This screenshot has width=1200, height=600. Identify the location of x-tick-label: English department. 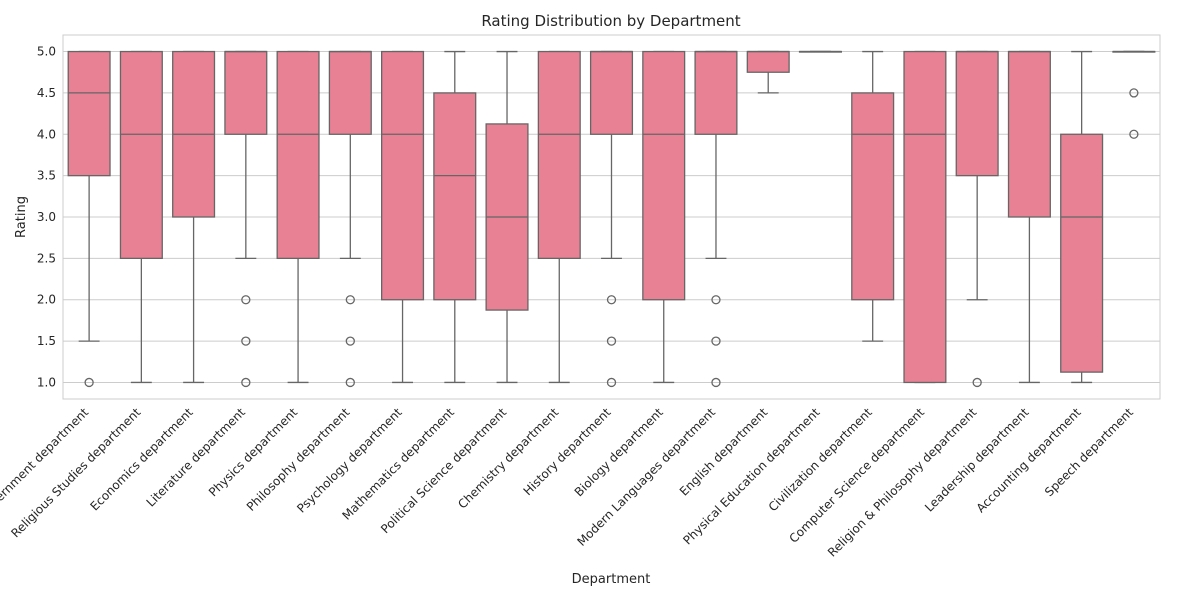
(724, 452).